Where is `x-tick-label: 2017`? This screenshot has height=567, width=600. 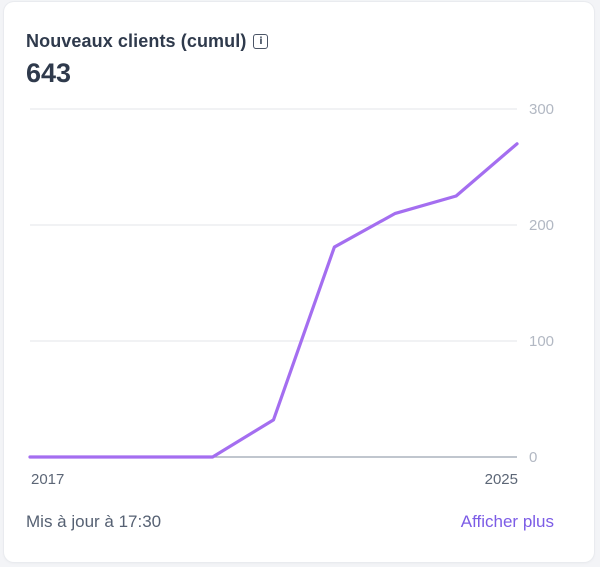
x-tick-label: 2017 is located at coordinates (47, 479).